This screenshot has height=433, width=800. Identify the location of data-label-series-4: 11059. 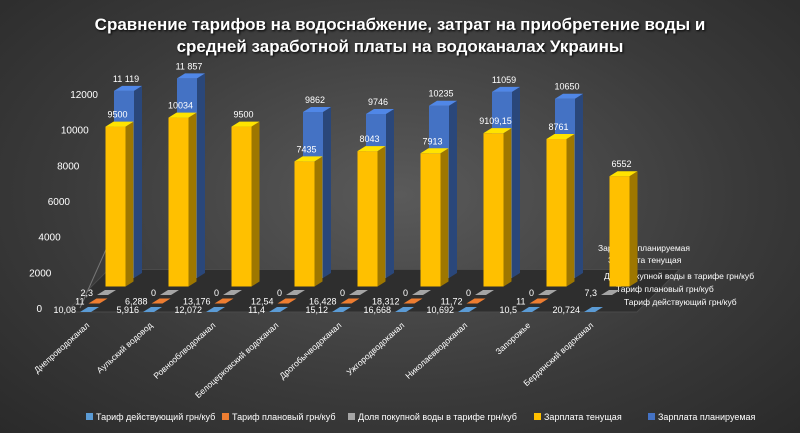
(504, 80).